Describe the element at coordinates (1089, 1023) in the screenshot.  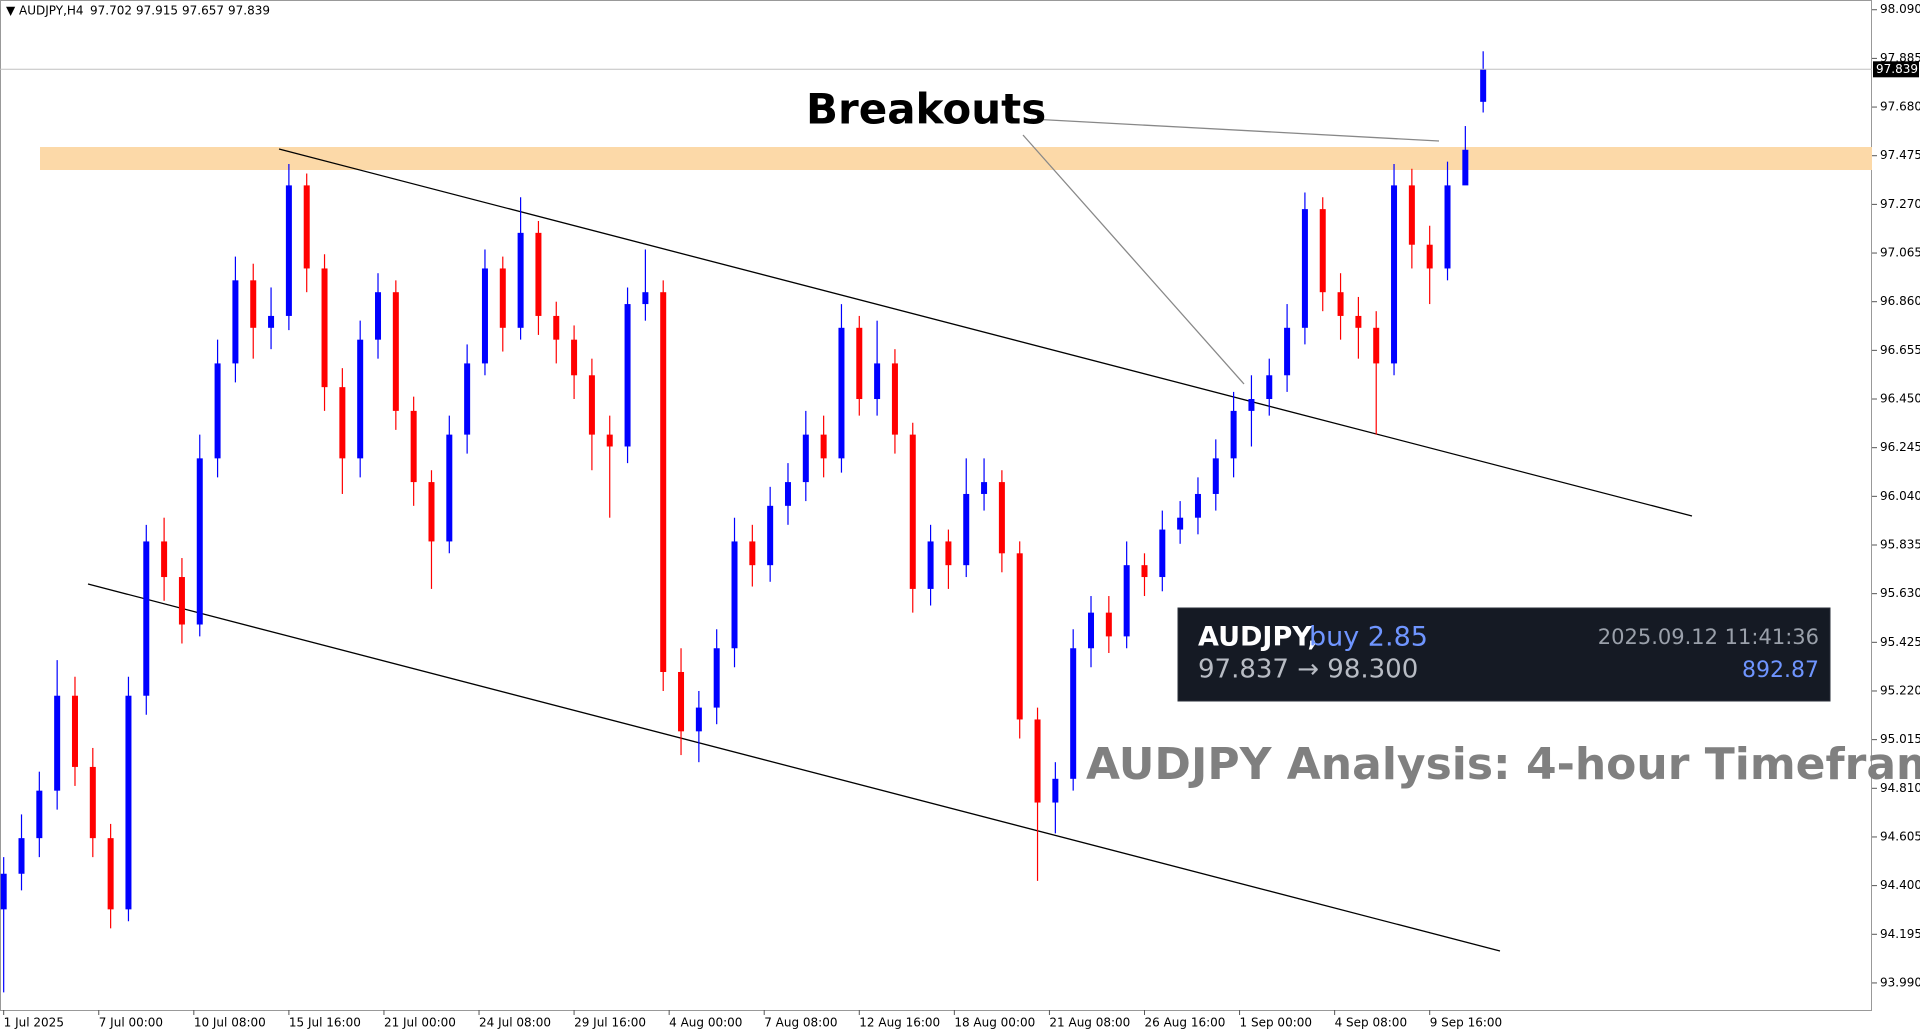
I see `x-tick-label: 21 Aug 08:00` at that location.